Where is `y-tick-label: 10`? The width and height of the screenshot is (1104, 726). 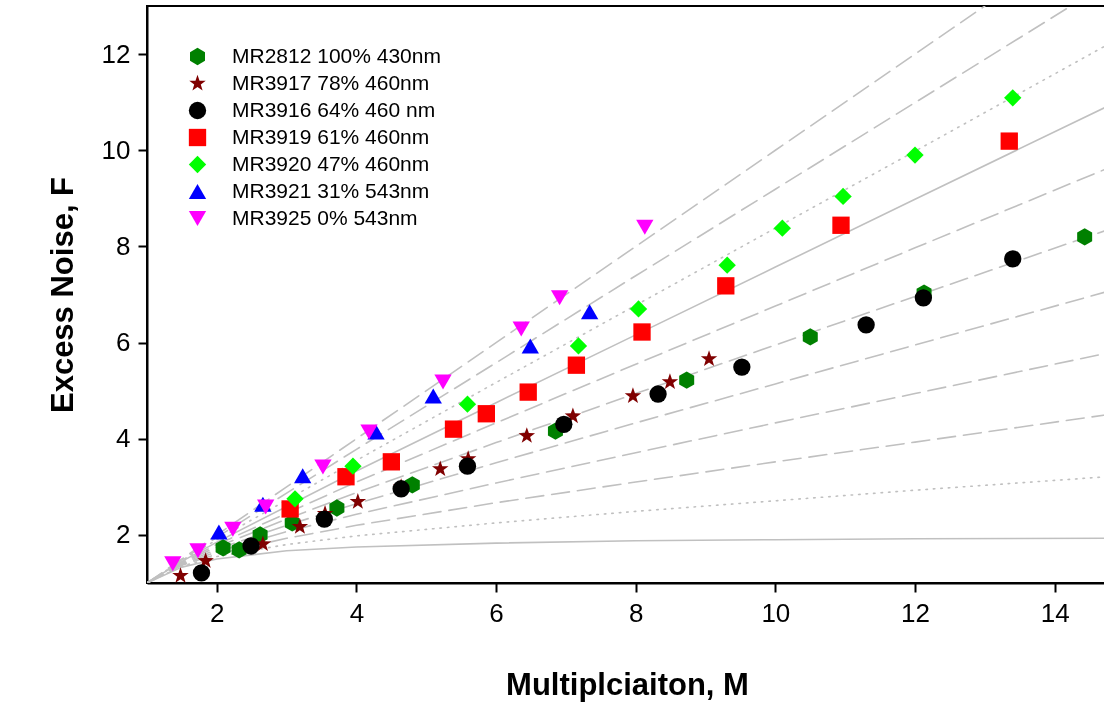 y-tick-label: 10 is located at coordinates (116, 149).